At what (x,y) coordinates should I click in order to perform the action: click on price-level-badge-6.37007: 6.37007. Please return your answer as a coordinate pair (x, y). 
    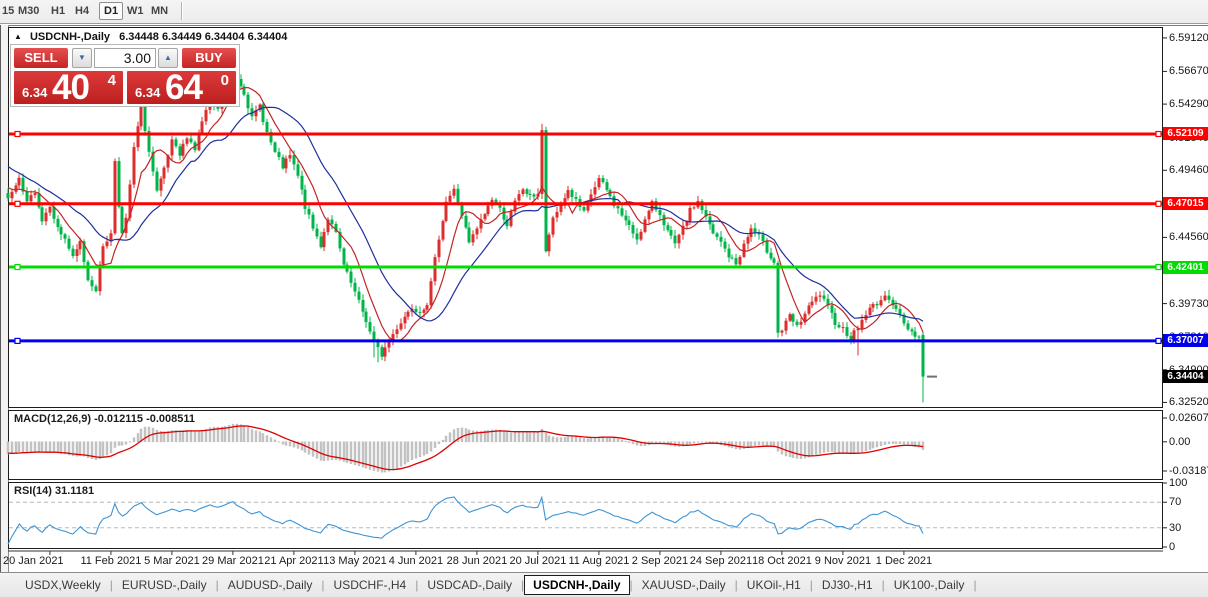
    Looking at the image, I should click on (1185, 341).